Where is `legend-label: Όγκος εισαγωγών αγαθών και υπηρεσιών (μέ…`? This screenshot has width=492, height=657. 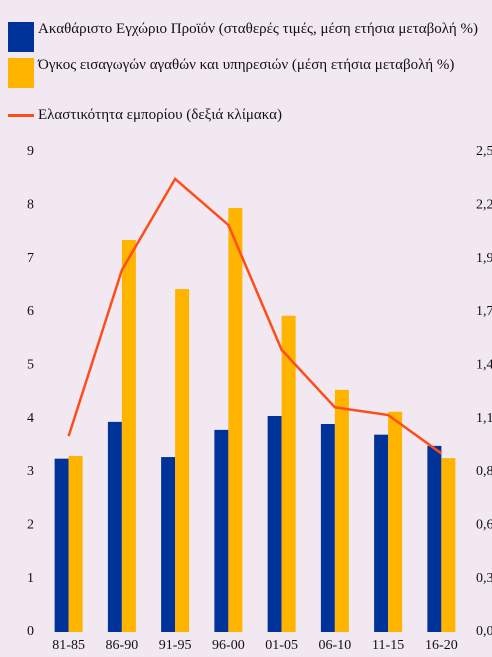
legend-label: Όγκος εισαγωγών αγαθών και υπηρεσιών (μέ… is located at coordinates (246, 65).